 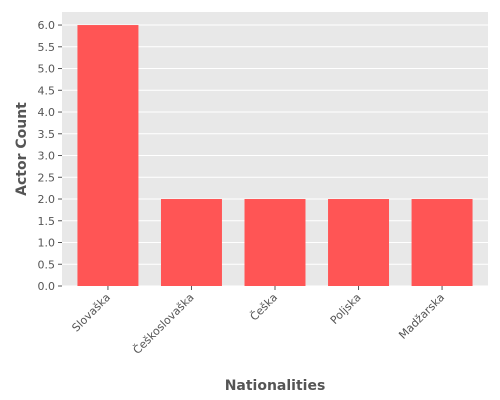 I want to click on y-tick-label: 3.0, so click(x=47, y=156).